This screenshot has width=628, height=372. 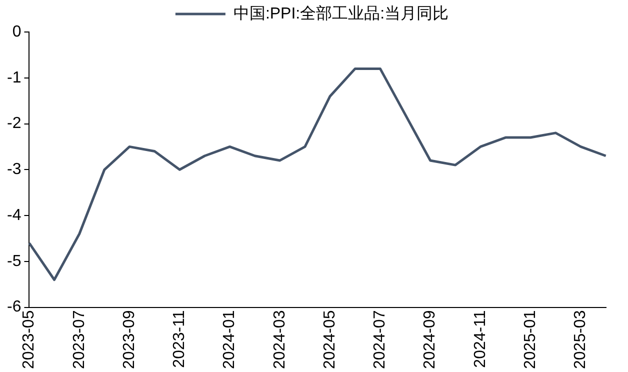 What do you see at coordinates (14, 215) in the screenshot?
I see `y-tick-label: -4` at bounding box center [14, 215].